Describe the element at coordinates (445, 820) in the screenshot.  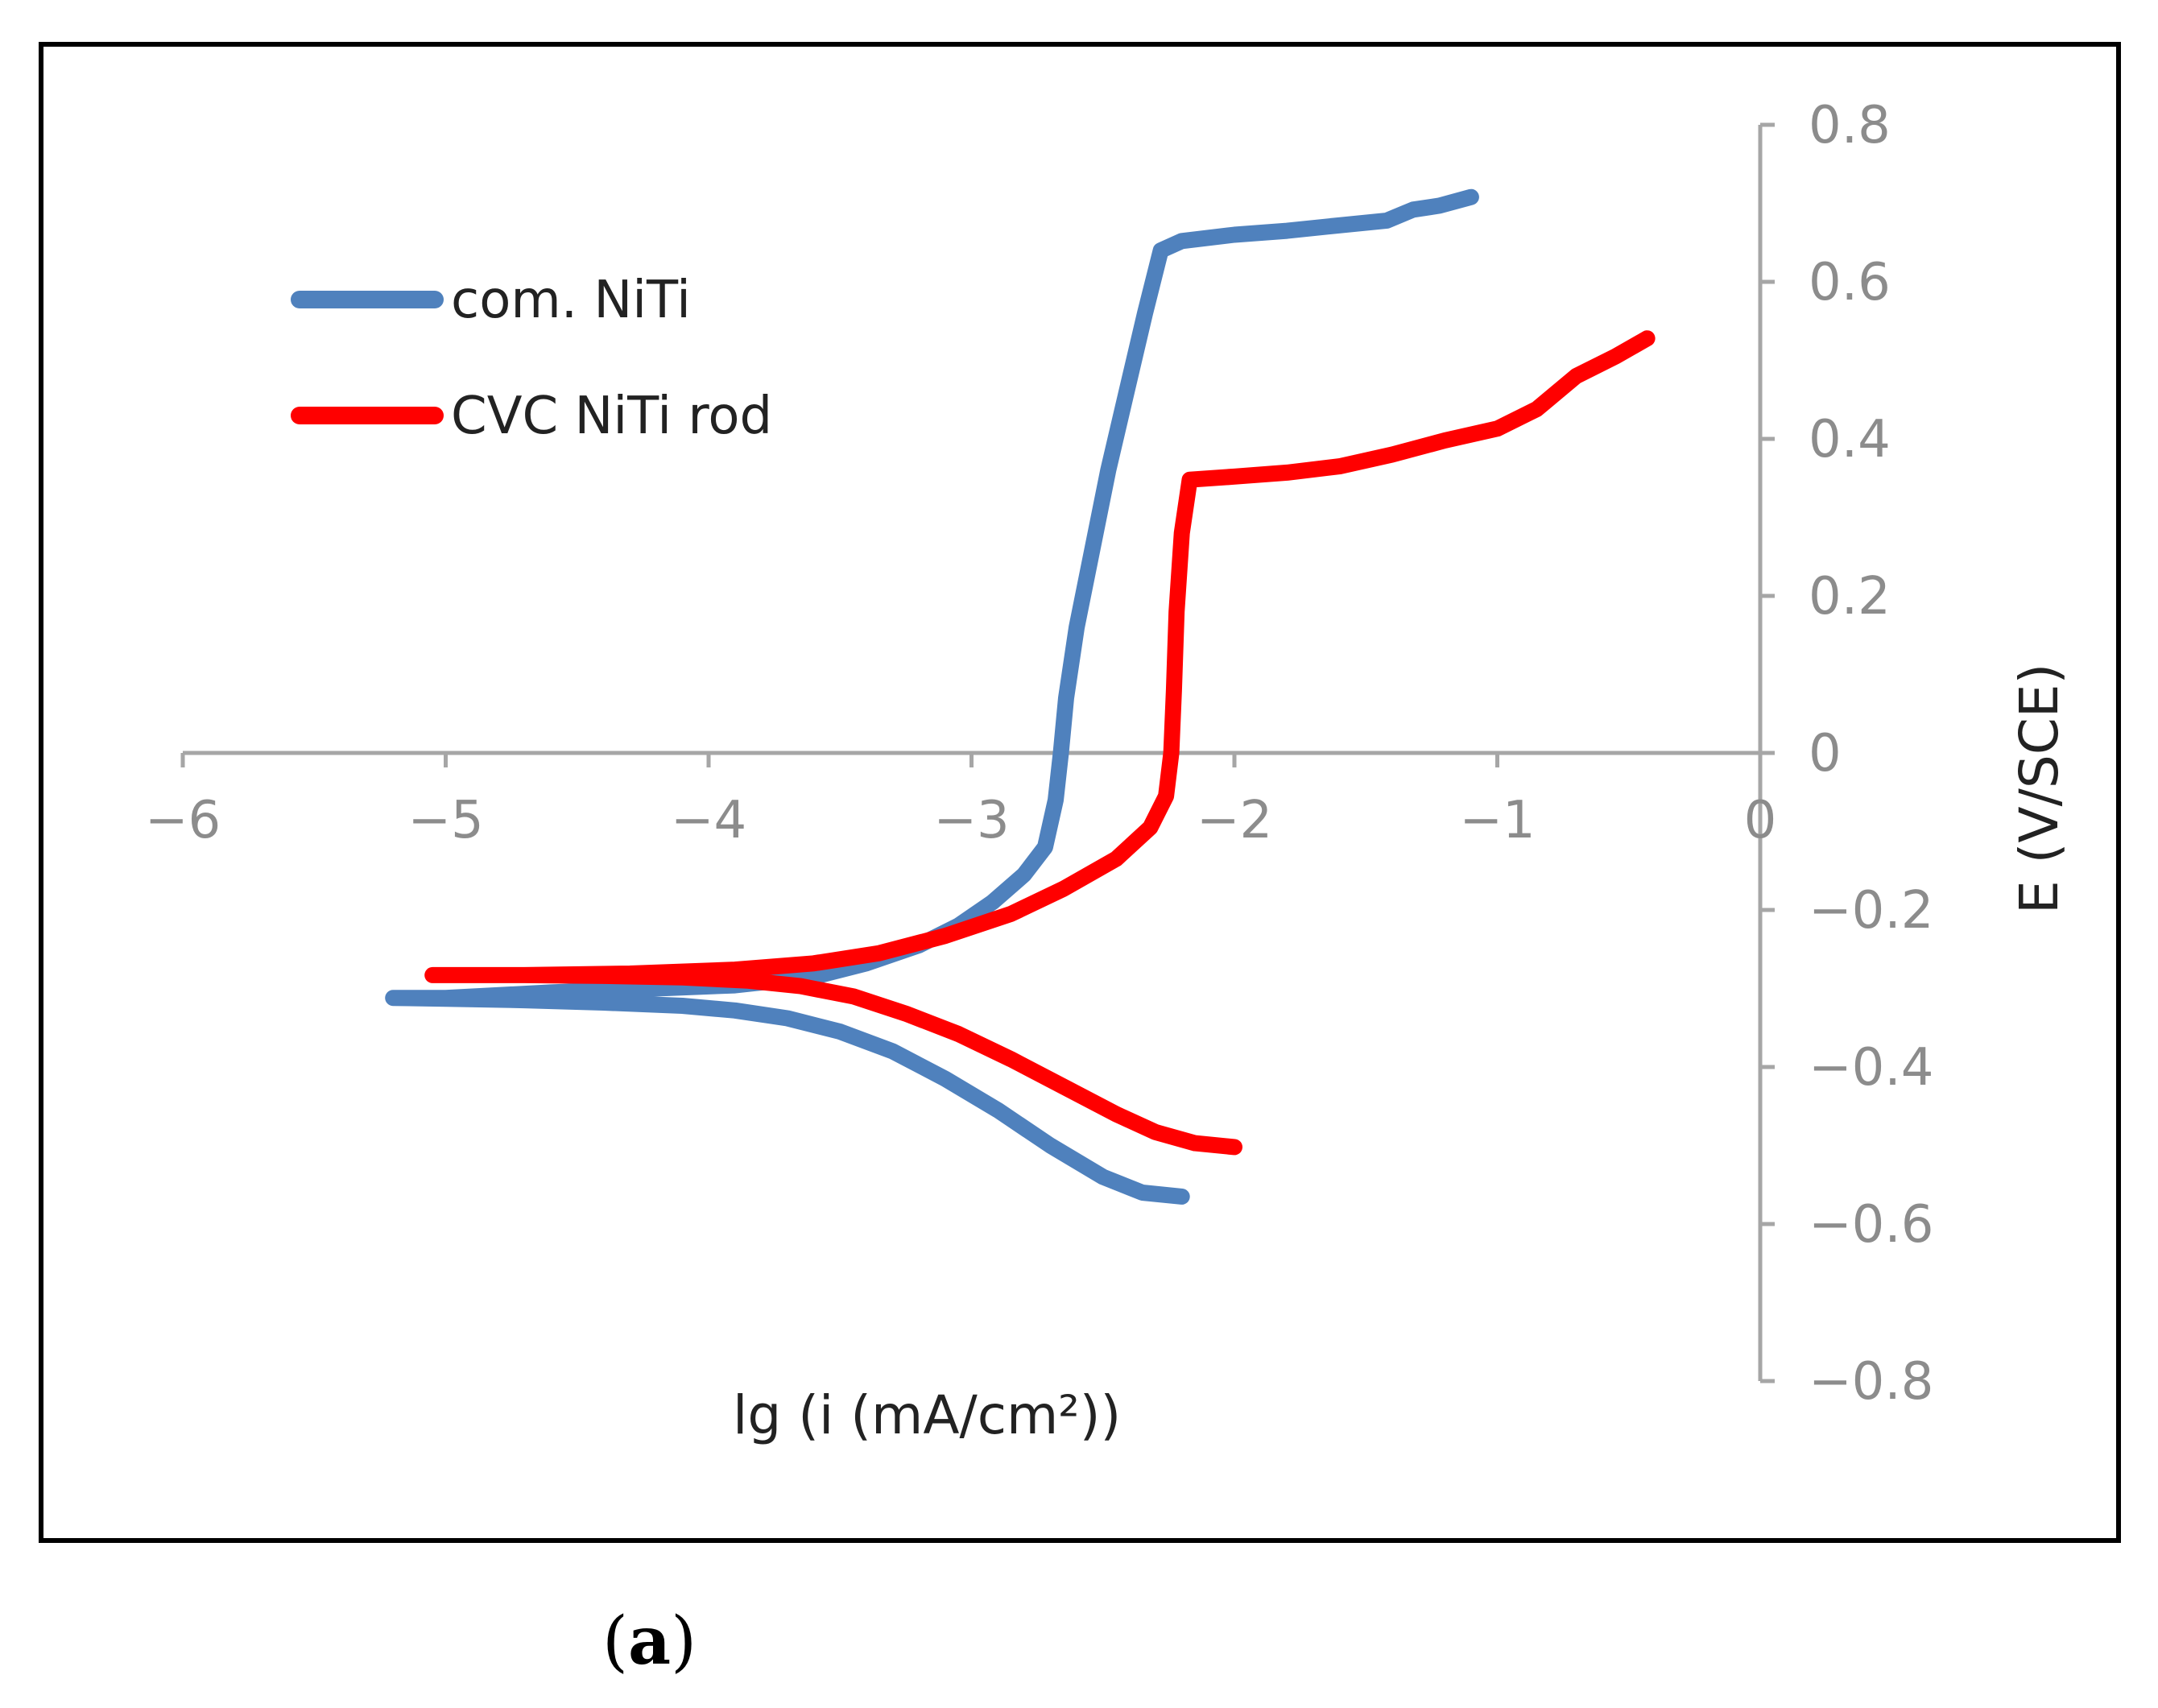
I see `x-tick-label: −5` at that location.